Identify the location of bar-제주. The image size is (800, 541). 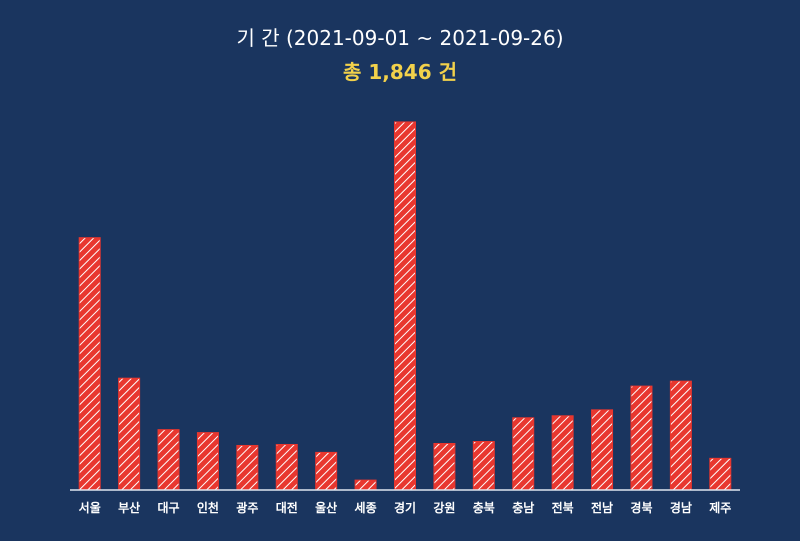
(720, 474).